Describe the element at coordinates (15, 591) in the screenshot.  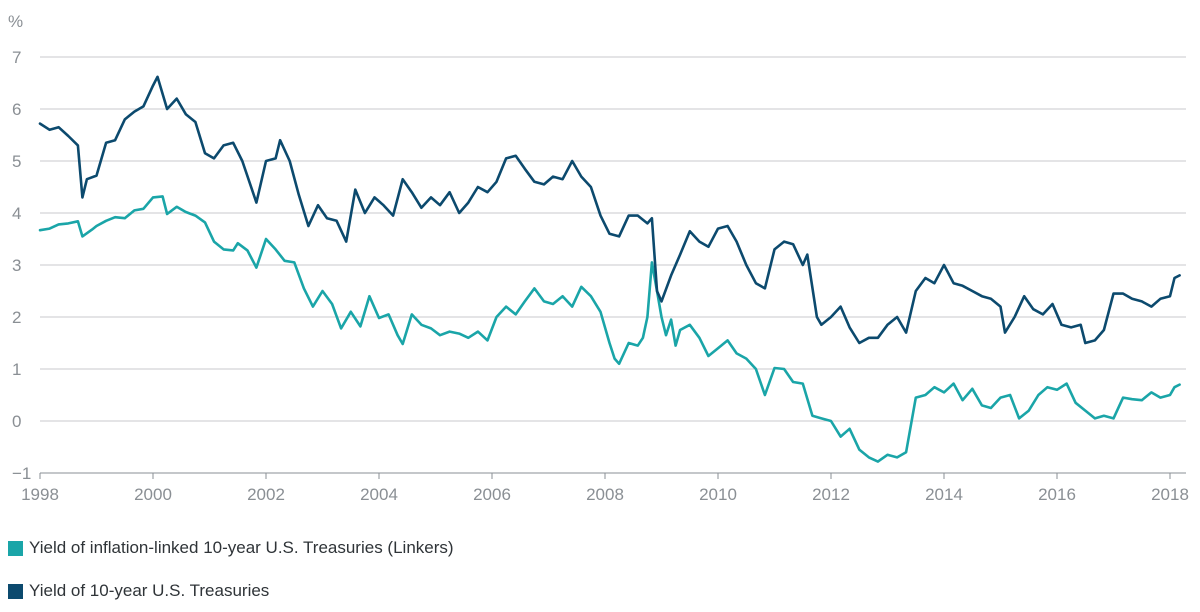
I see `legend-swatch-treasuries` at that location.